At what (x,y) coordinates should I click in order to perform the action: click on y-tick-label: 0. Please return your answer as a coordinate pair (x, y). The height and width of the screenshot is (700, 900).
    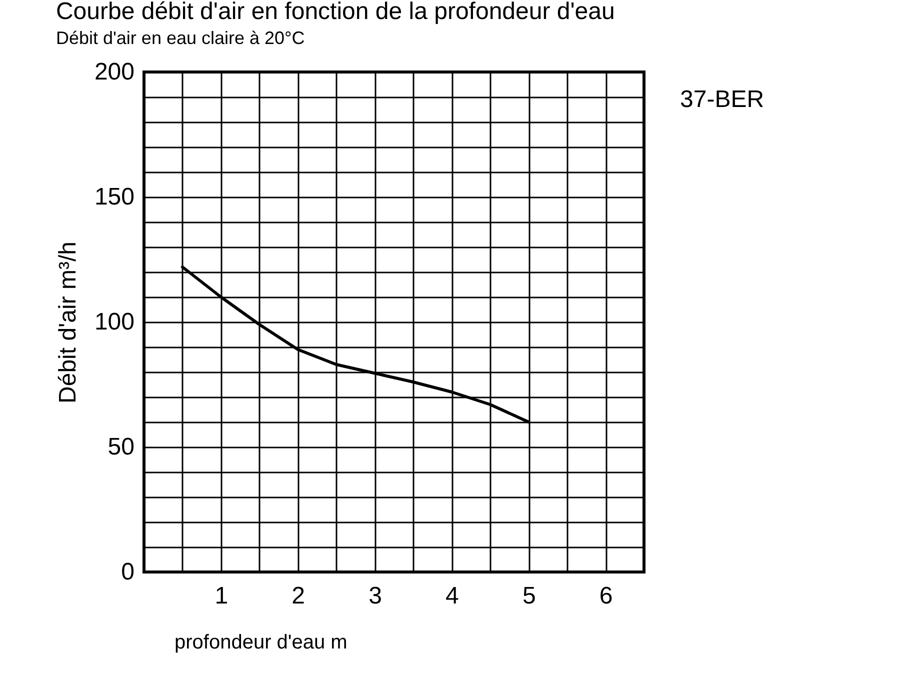
    Looking at the image, I should click on (127, 572).